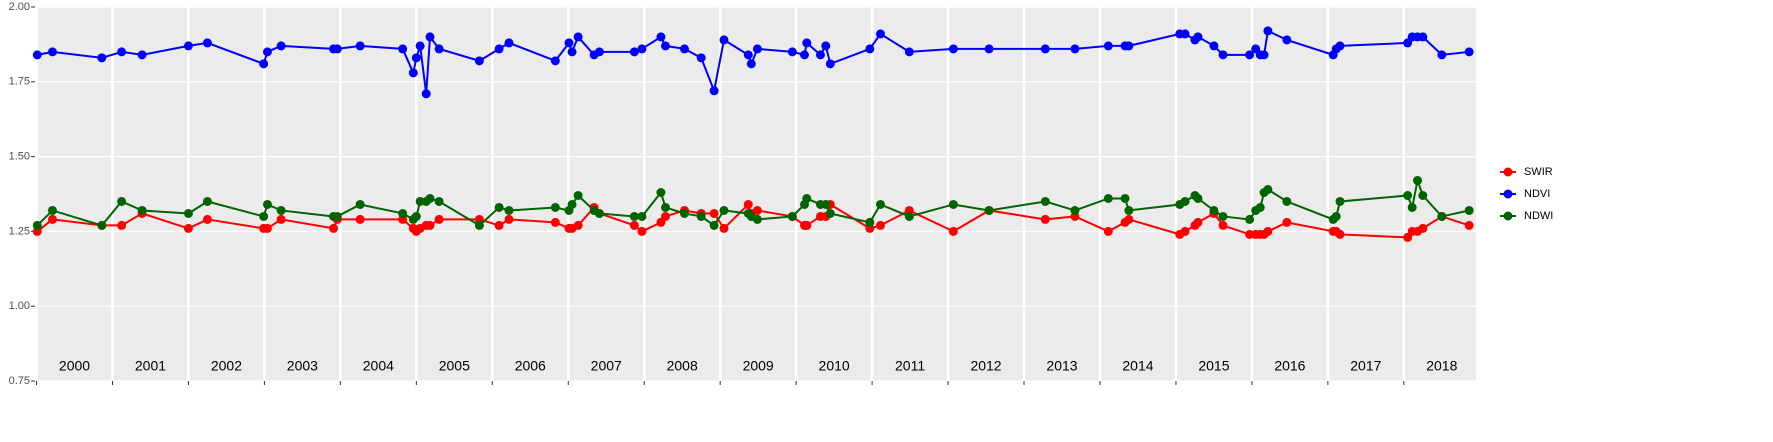  I want to click on x-tick-label: 2018, so click(1441, 366).